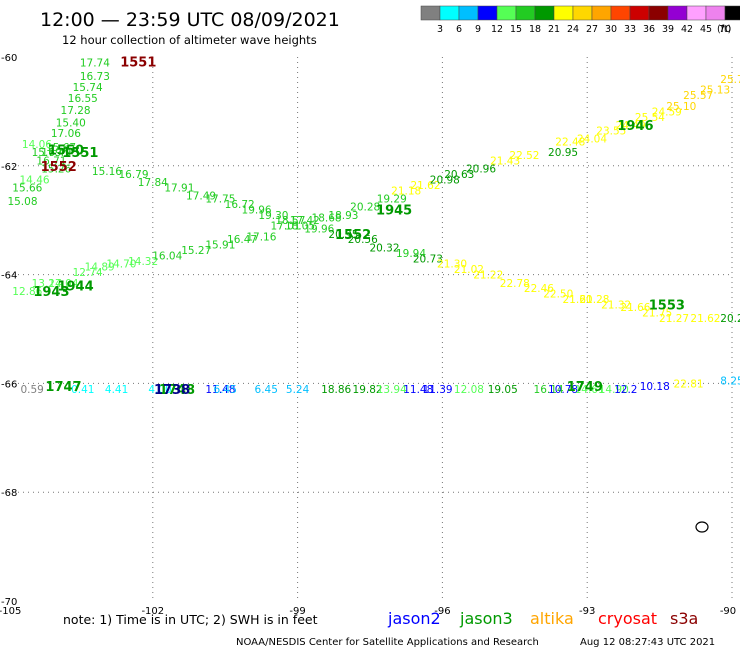 This screenshot has width=740, height=650. What do you see at coordinates (261, 238) in the screenshot?
I see `wave-height-label: 17.16` at bounding box center [261, 238].